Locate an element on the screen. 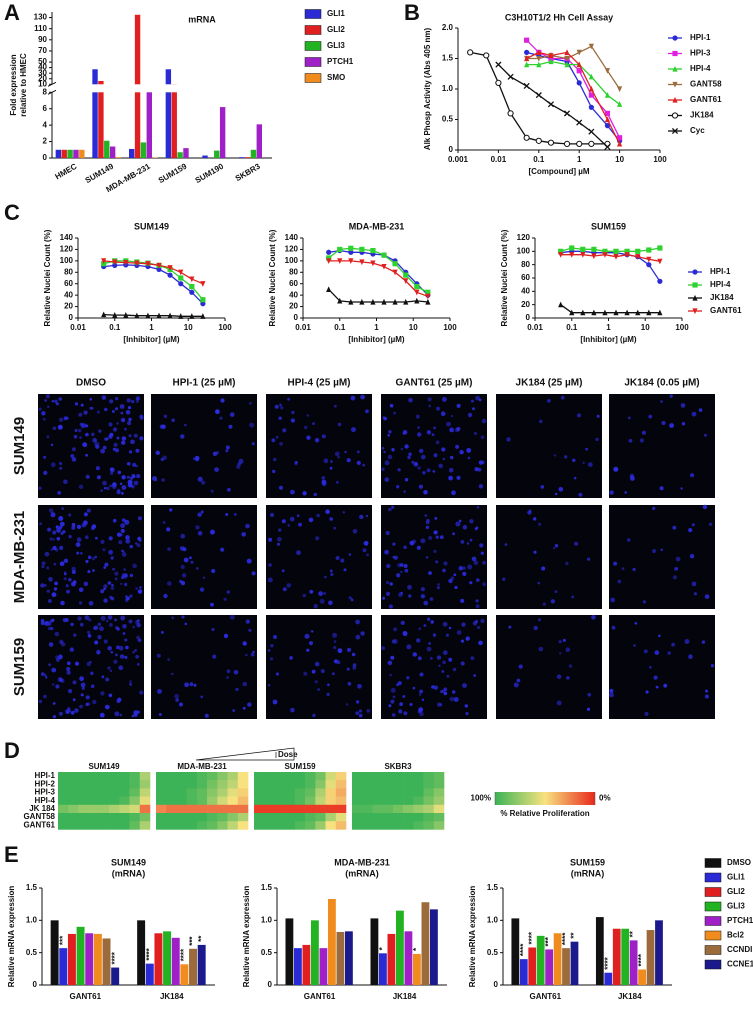  significance: **** is located at coordinates (523, 949).